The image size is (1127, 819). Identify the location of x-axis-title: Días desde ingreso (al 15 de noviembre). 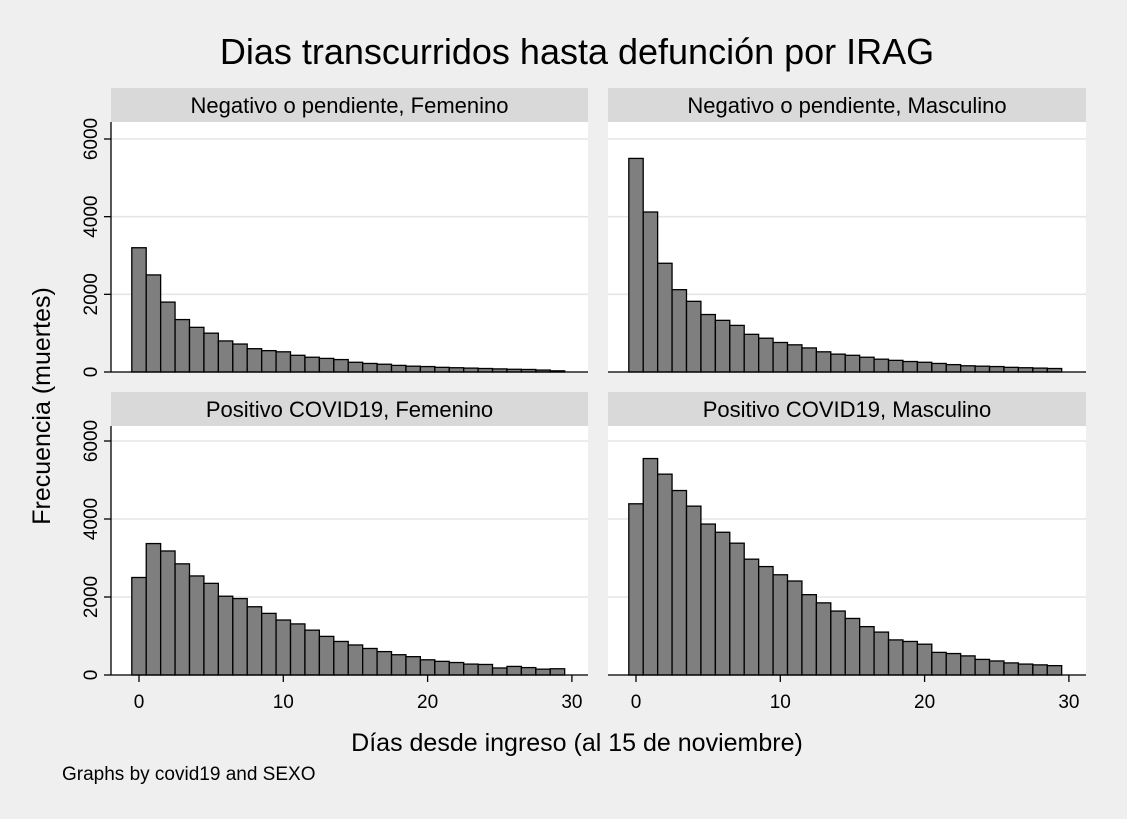
(577, 743).